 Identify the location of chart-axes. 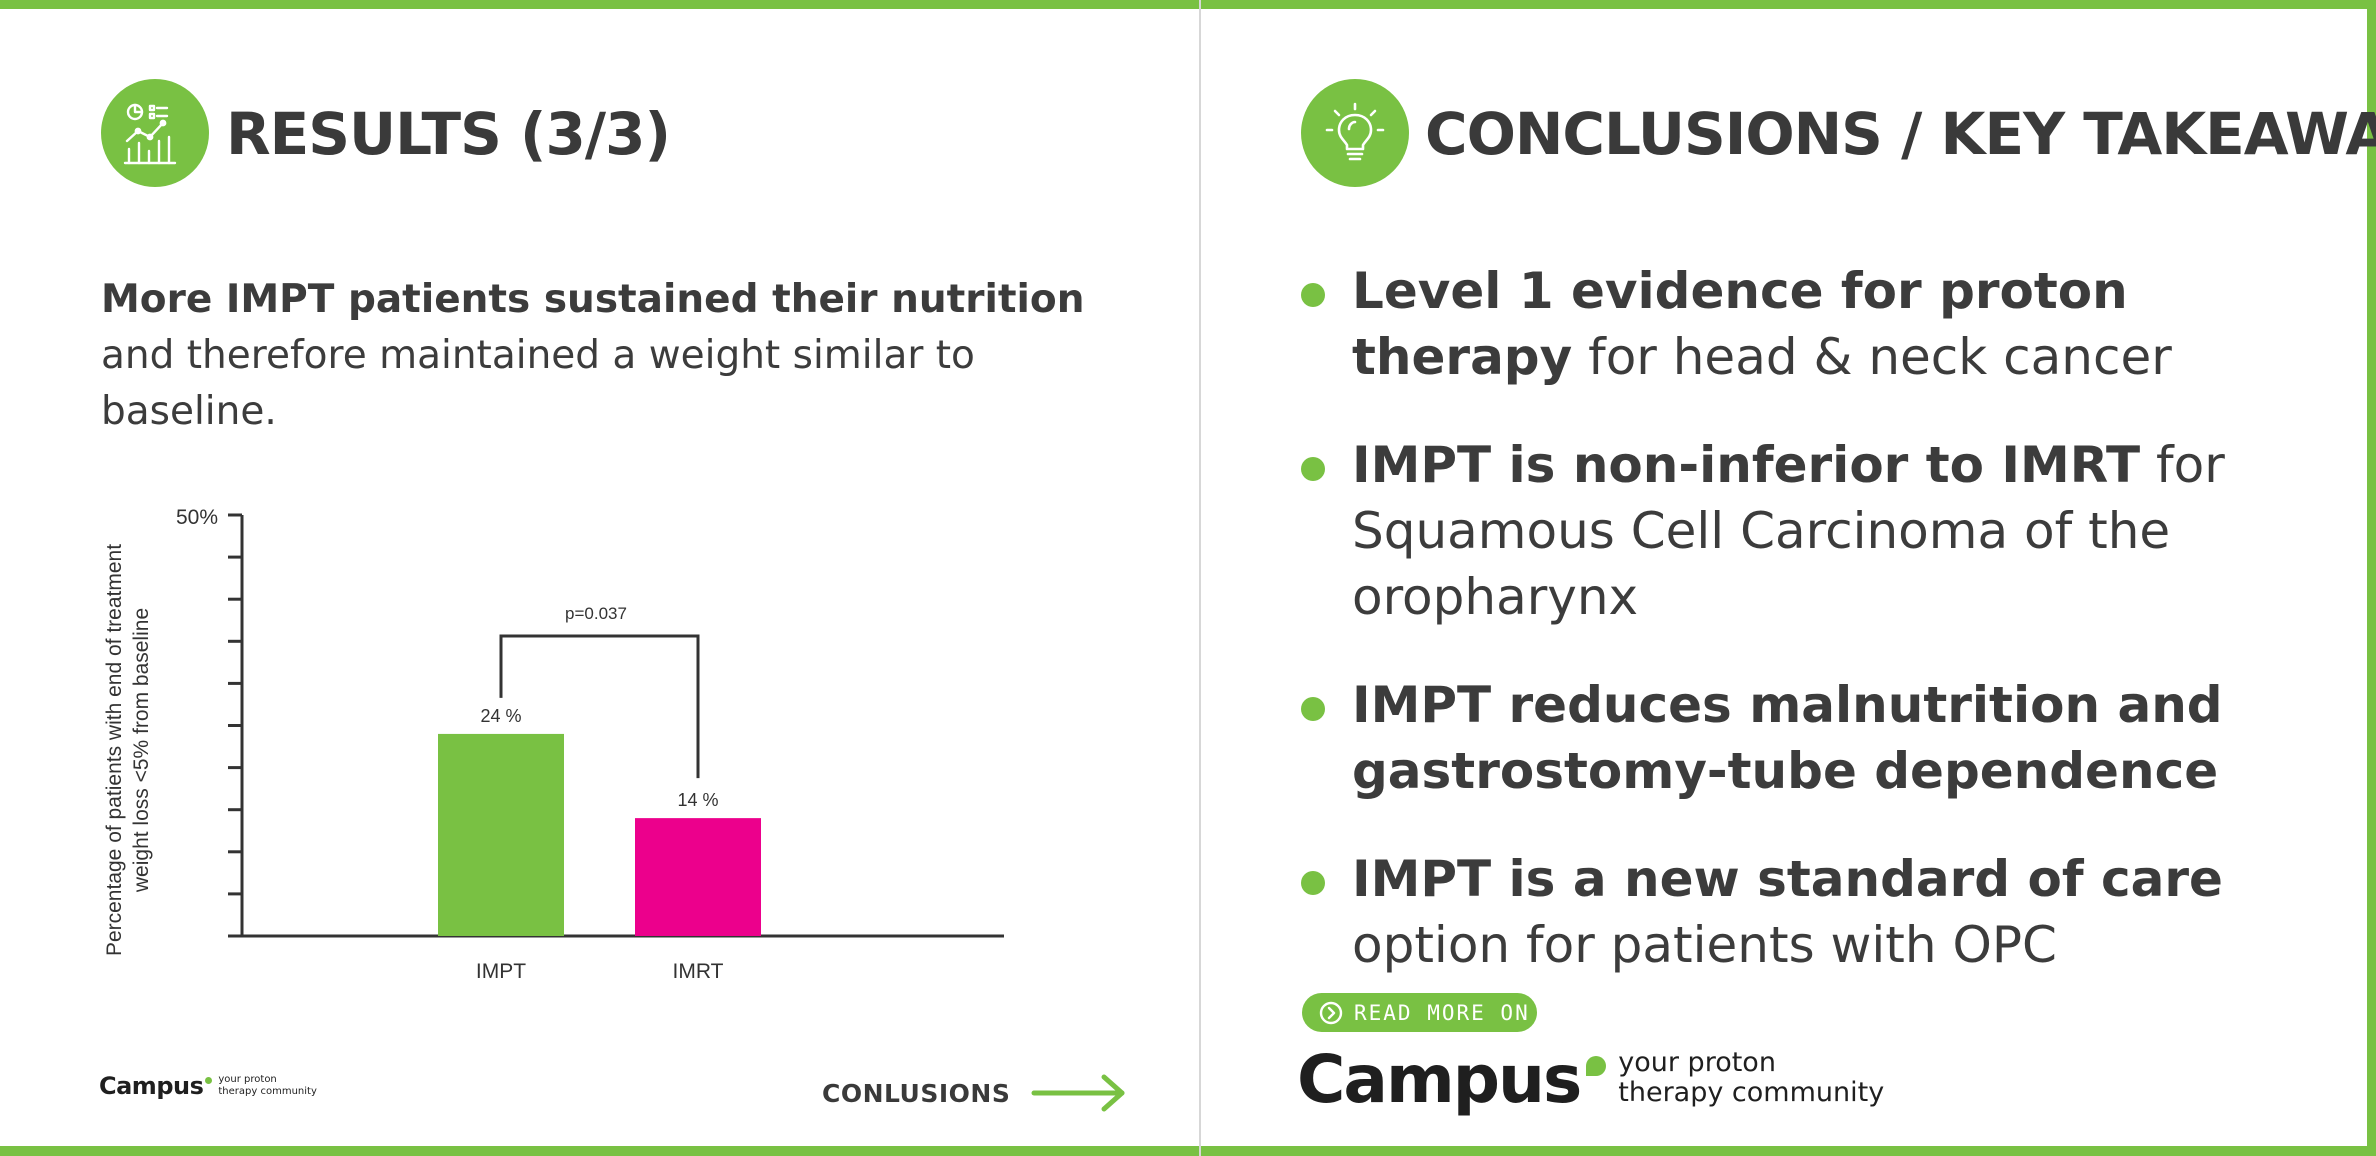
(616, 725).